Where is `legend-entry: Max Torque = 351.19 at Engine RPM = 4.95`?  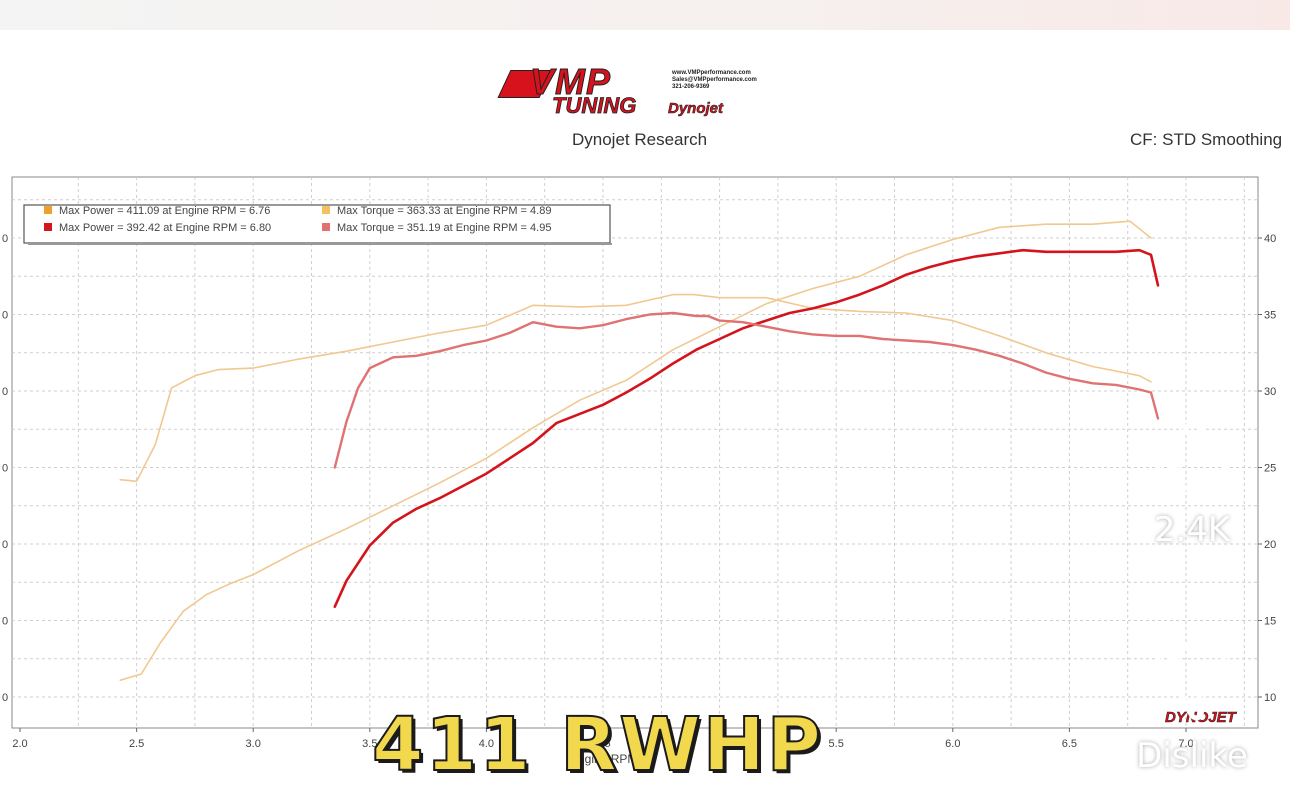 legend-entry: Max Torque = 351.19 at Engine RPM = 4.95 is located at coordinates (444, 228).